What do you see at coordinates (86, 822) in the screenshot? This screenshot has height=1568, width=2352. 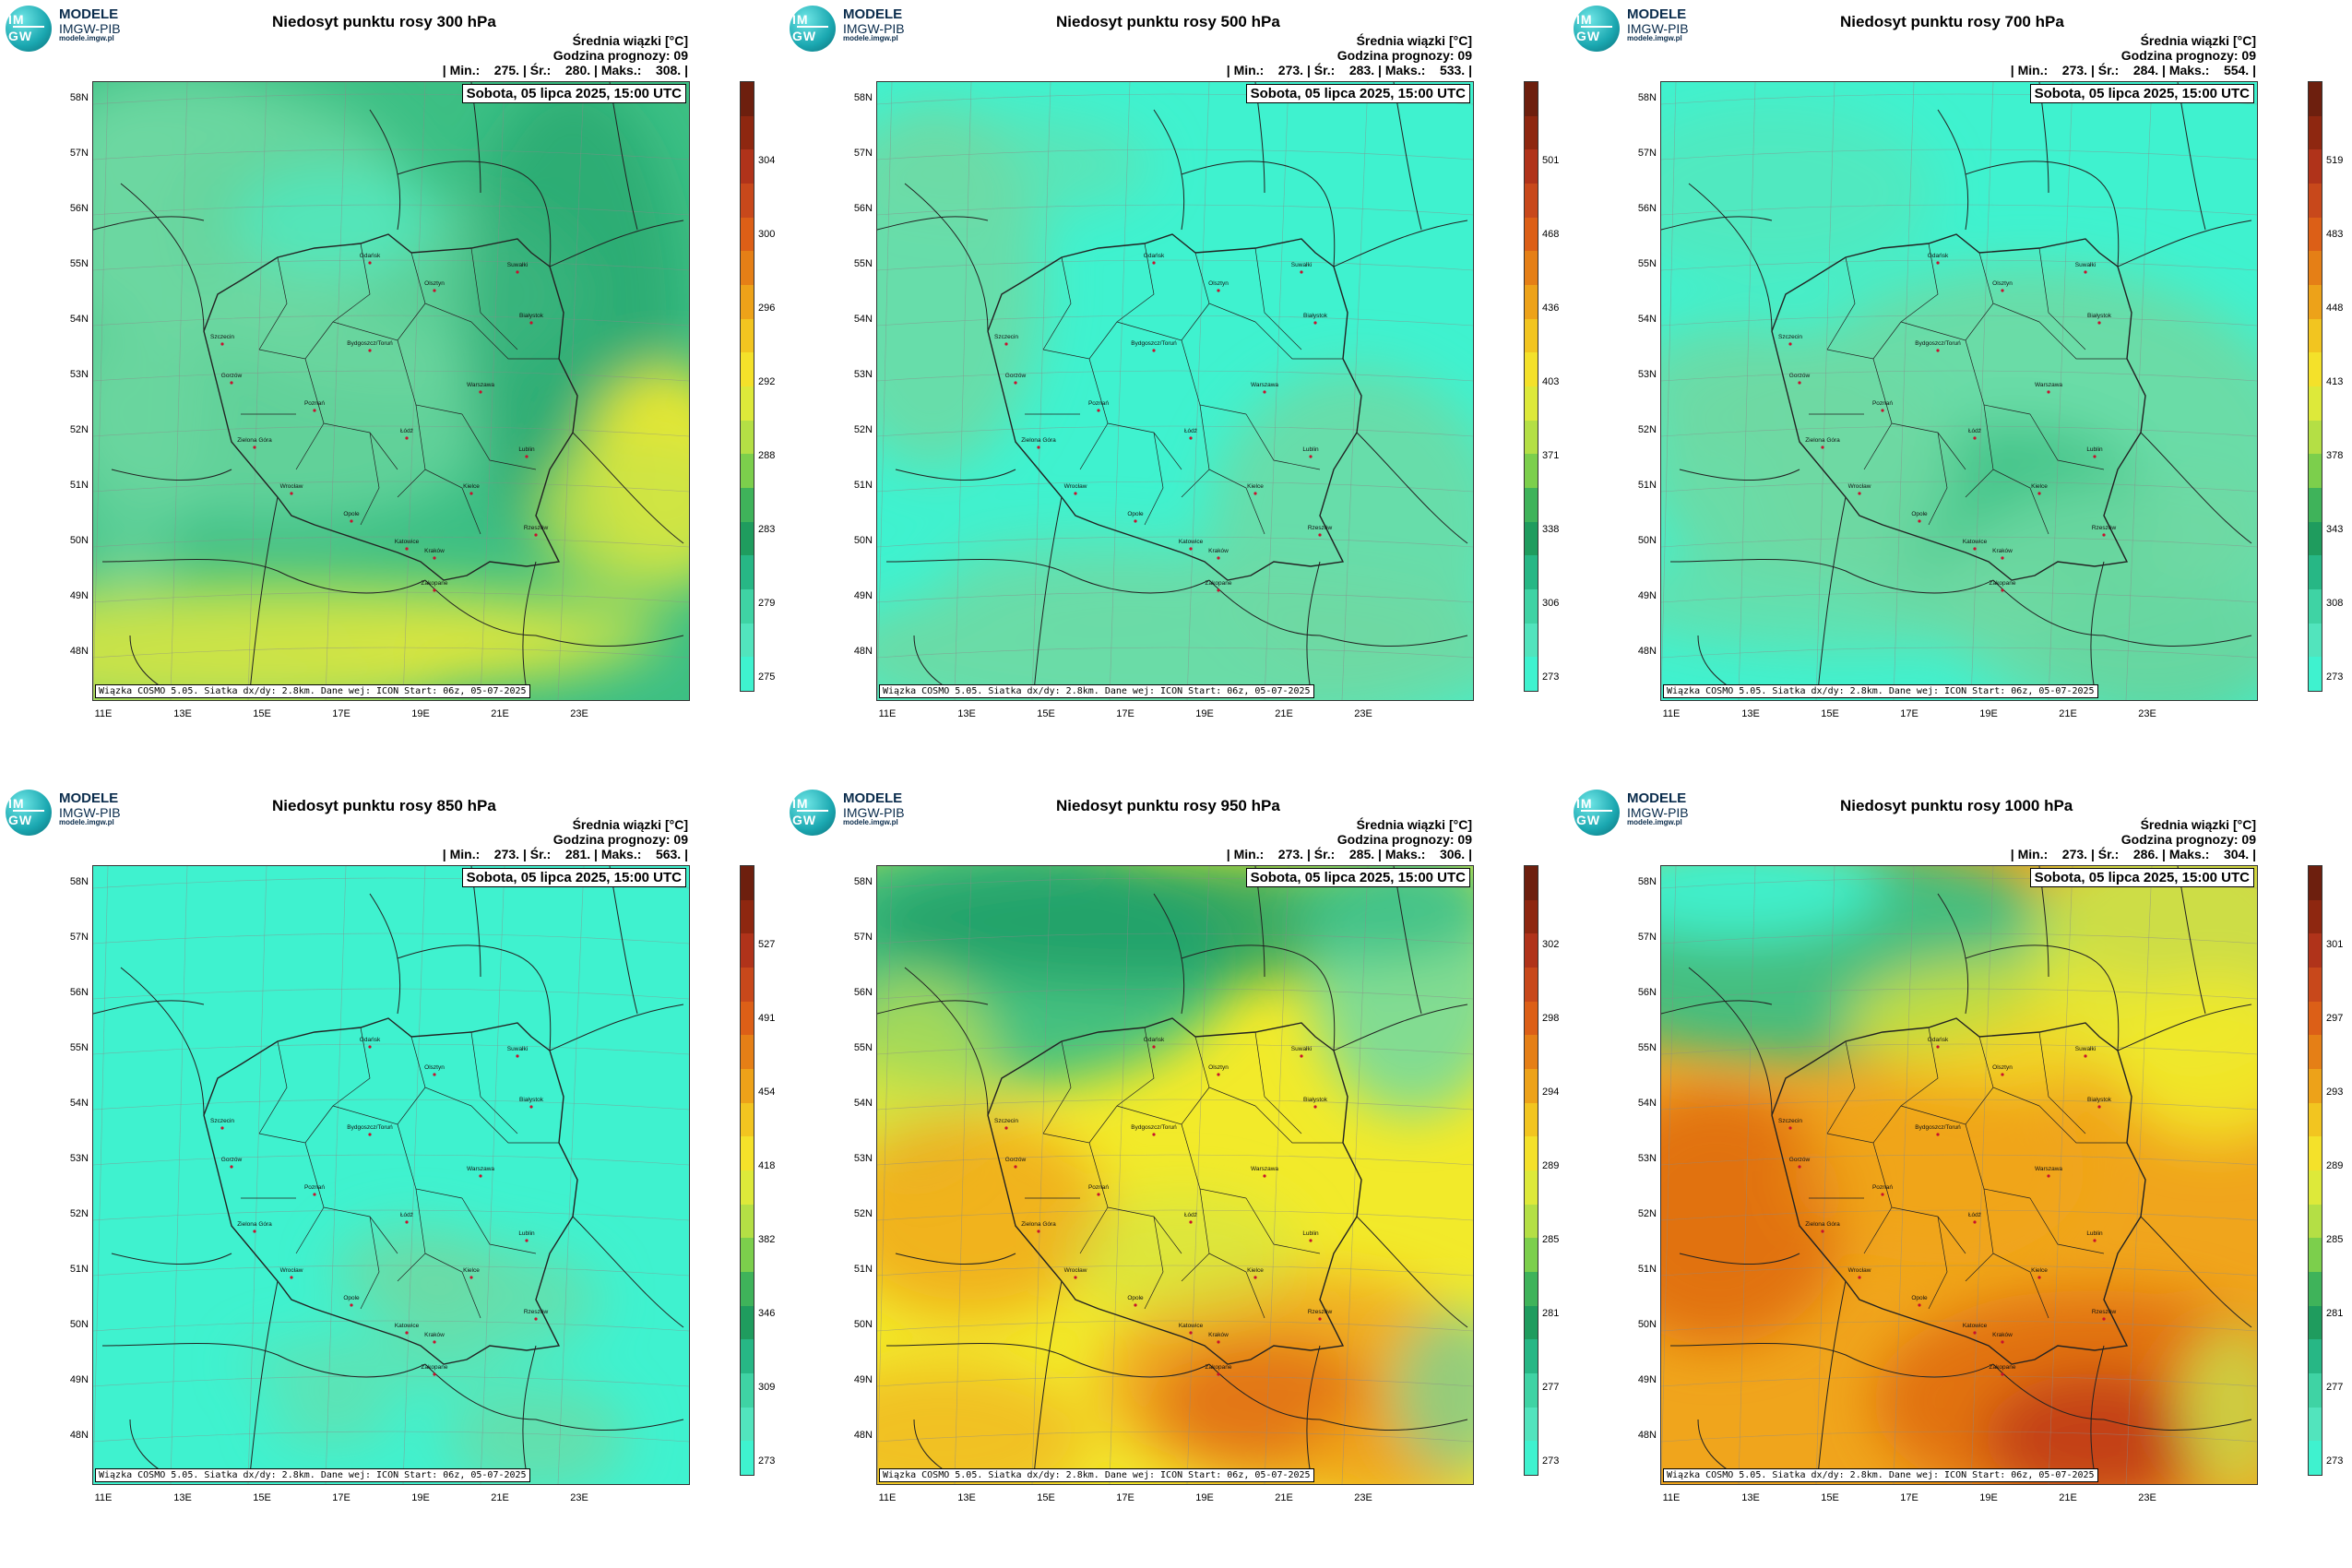 I see `logo-line-3: modele.imgw.pl` at bounding box center [86, 822].